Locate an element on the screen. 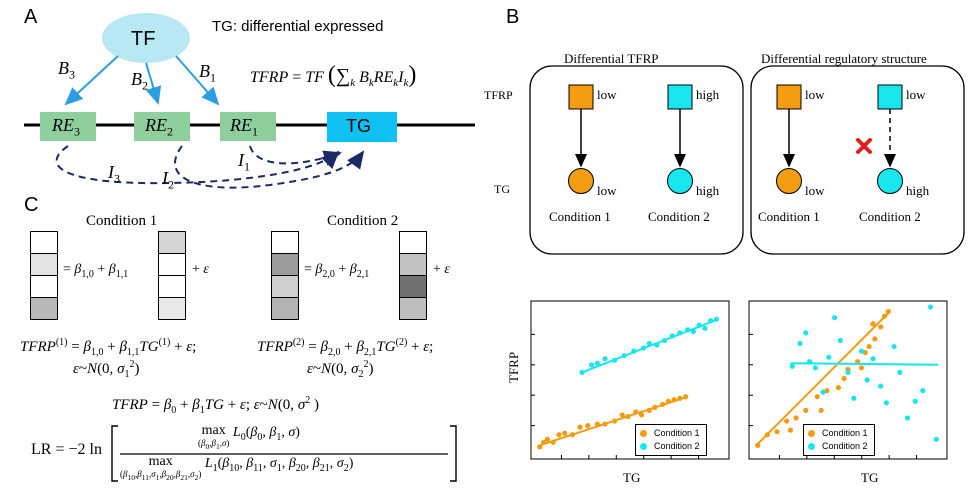  red-x-icon is located at coordinates (864, 146).